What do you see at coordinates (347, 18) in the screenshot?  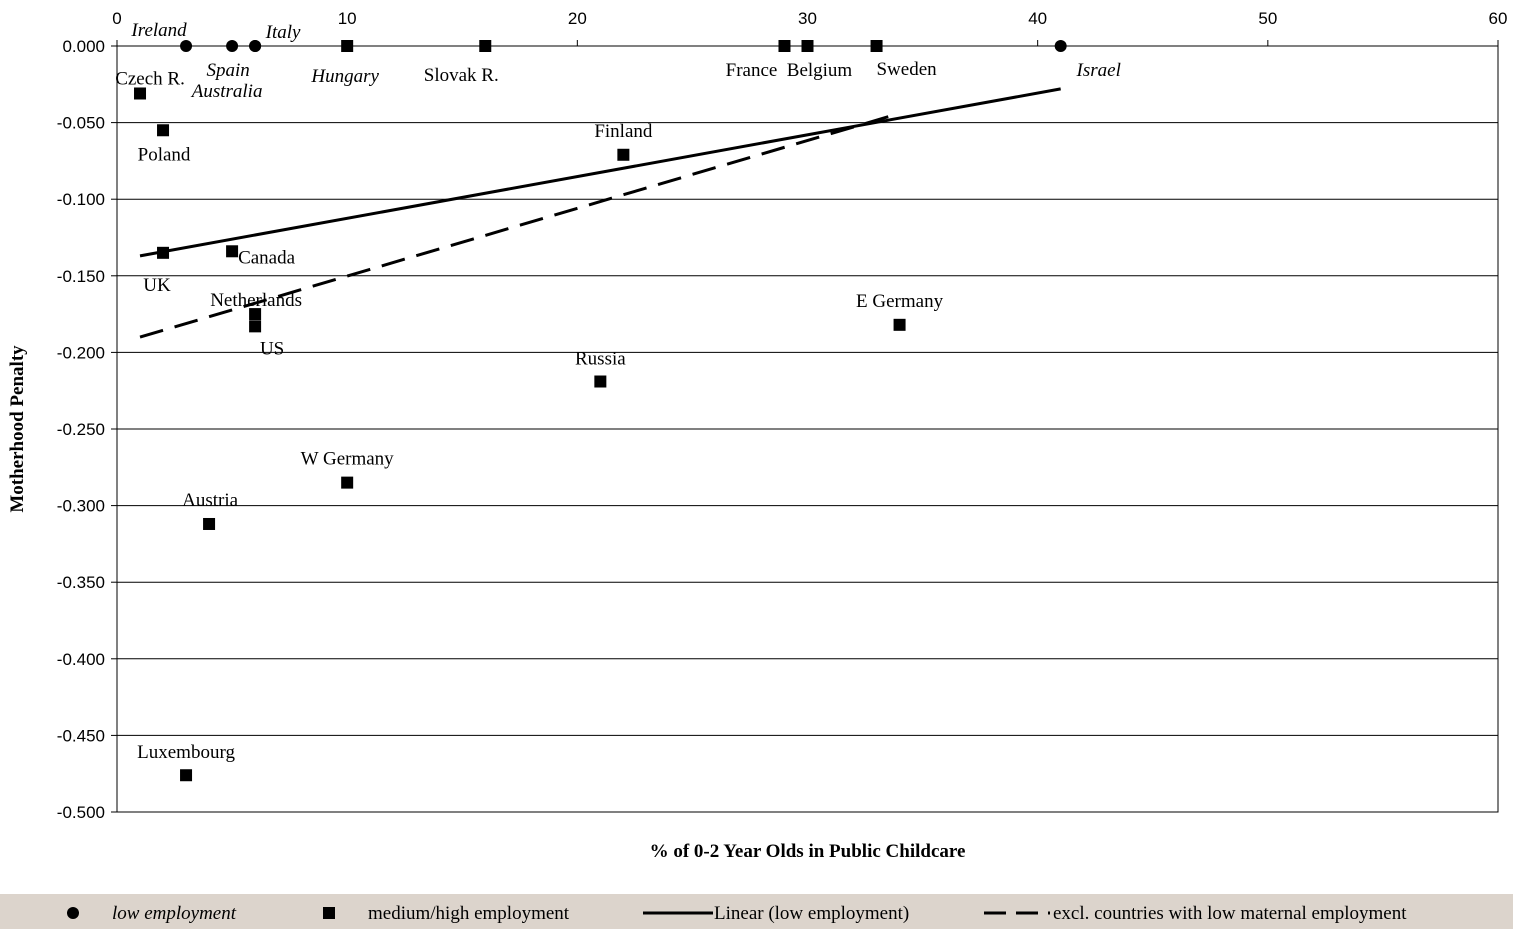 I see `x-tick-label: 10` at bounding box center [347, 18].